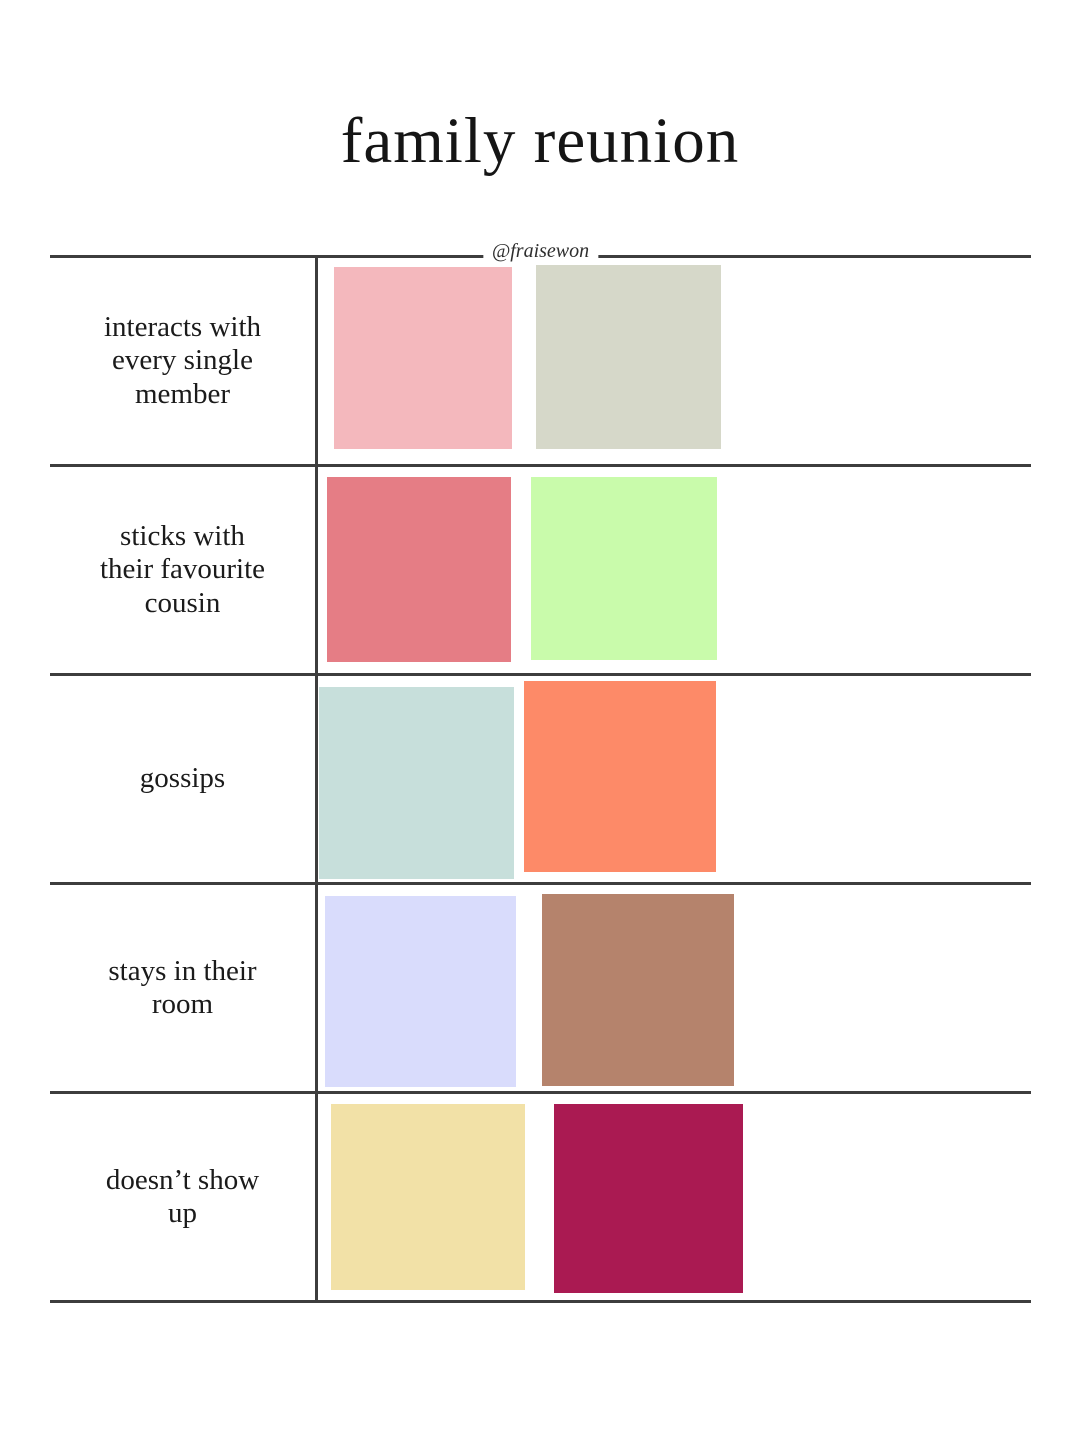 The height and width of the screenshot is (1450, 1080). I want to click on table-row: doesn’t show up, so click(540, 1195).